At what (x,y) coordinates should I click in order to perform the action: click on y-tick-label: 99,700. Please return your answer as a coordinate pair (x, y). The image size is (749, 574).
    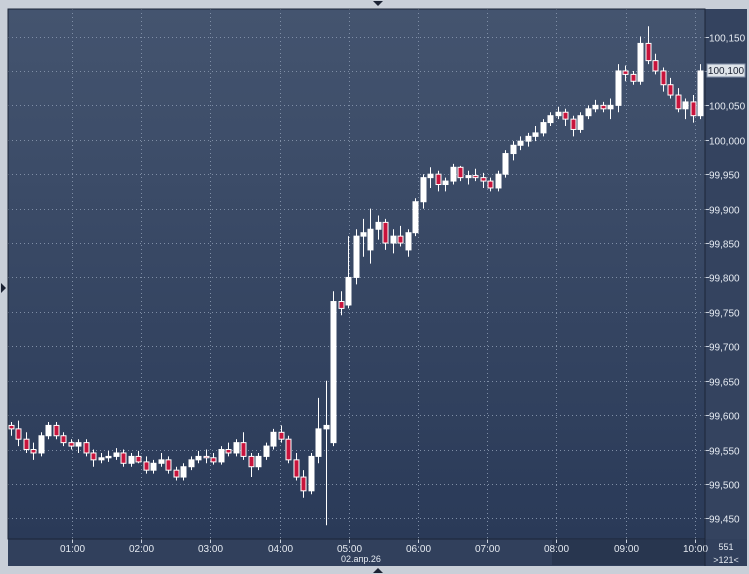
    Looking at the image, I should click on (724, 348).